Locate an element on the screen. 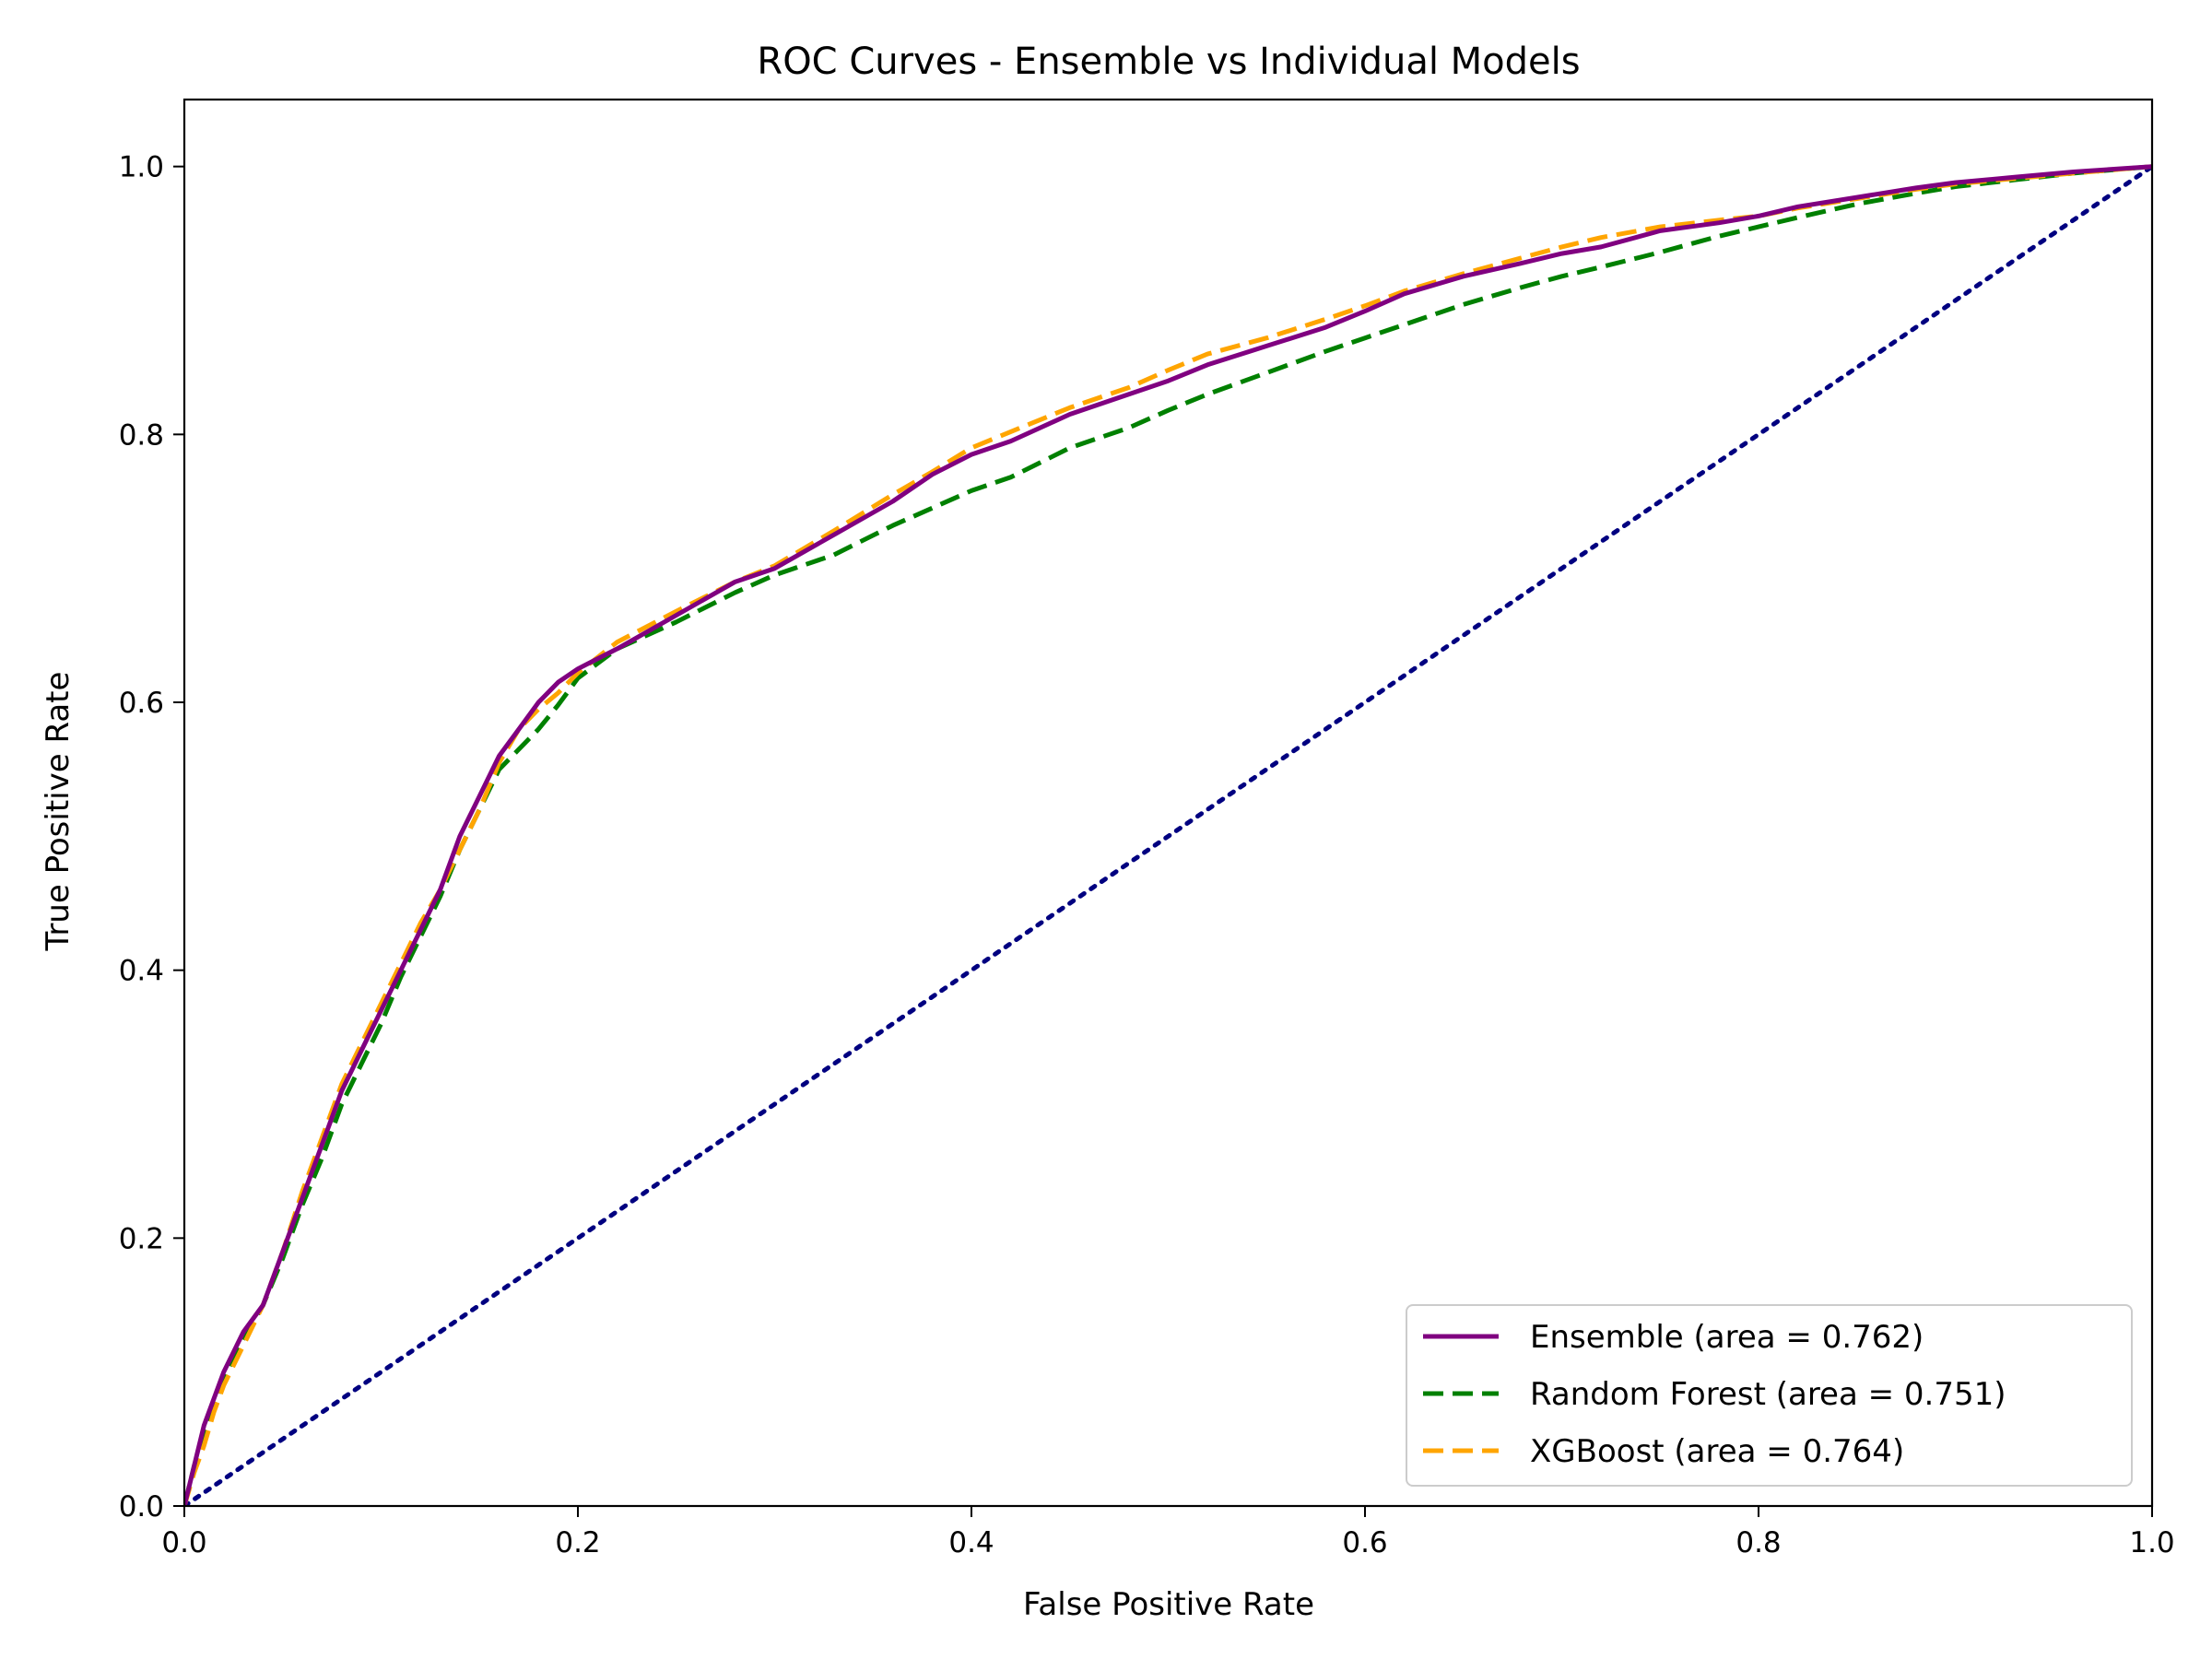  y-tick-label: 0.8 is located at coordinates (141, 435).